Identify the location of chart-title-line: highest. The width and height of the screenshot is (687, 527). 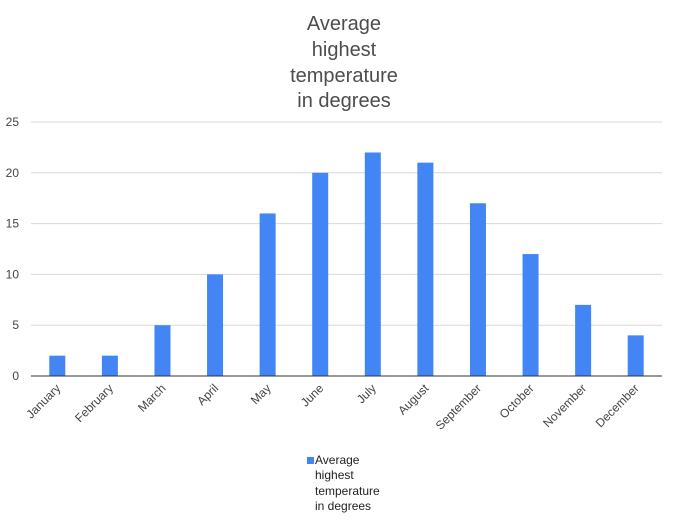
(344, 50).